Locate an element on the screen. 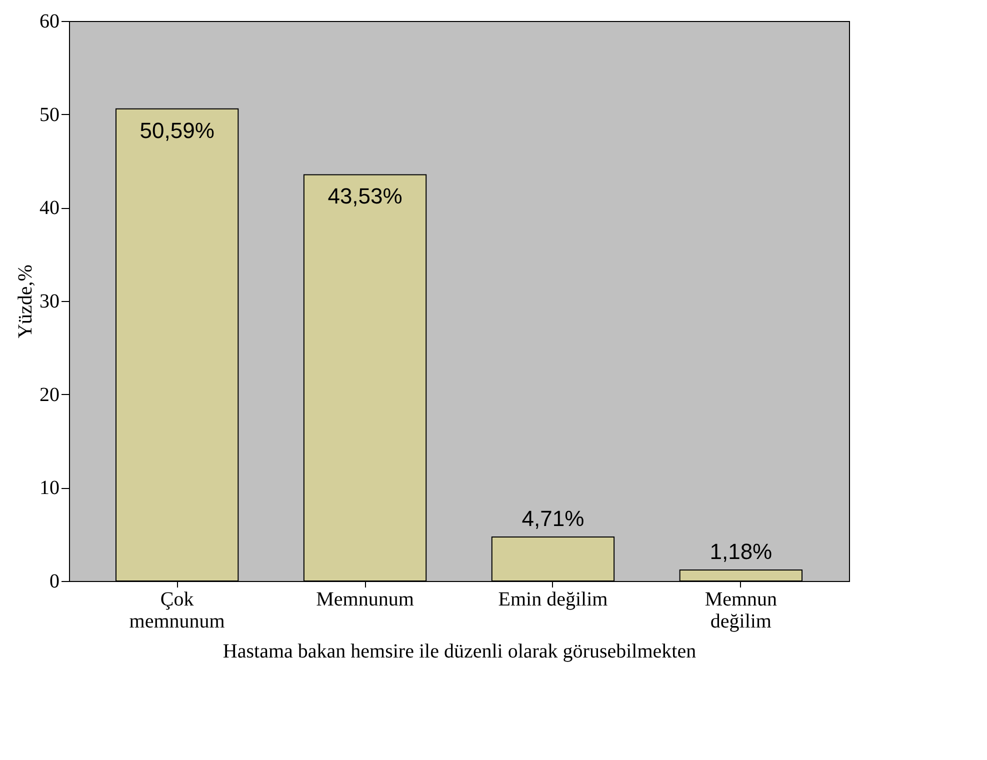  data-label: 1,18% is located at coordinates (741, 551).